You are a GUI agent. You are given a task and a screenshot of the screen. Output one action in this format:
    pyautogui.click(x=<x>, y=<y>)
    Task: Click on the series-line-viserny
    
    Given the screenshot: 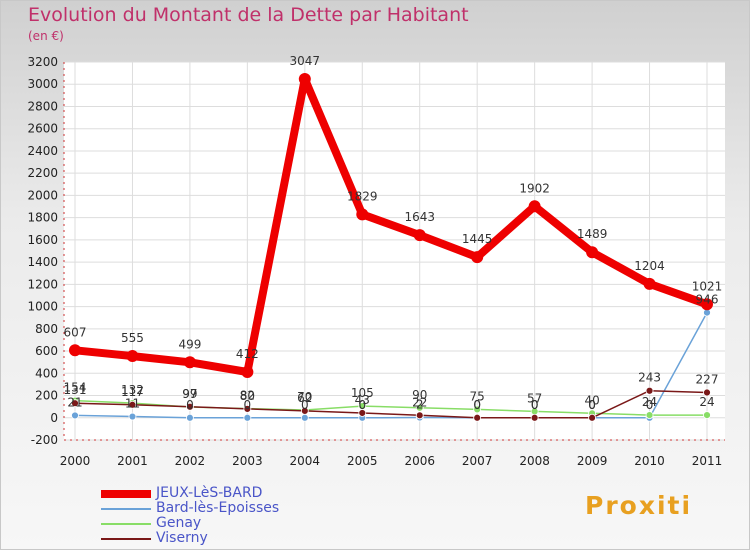 What is the action you would take?
    pyautogui.click(x=391, y=404)
    